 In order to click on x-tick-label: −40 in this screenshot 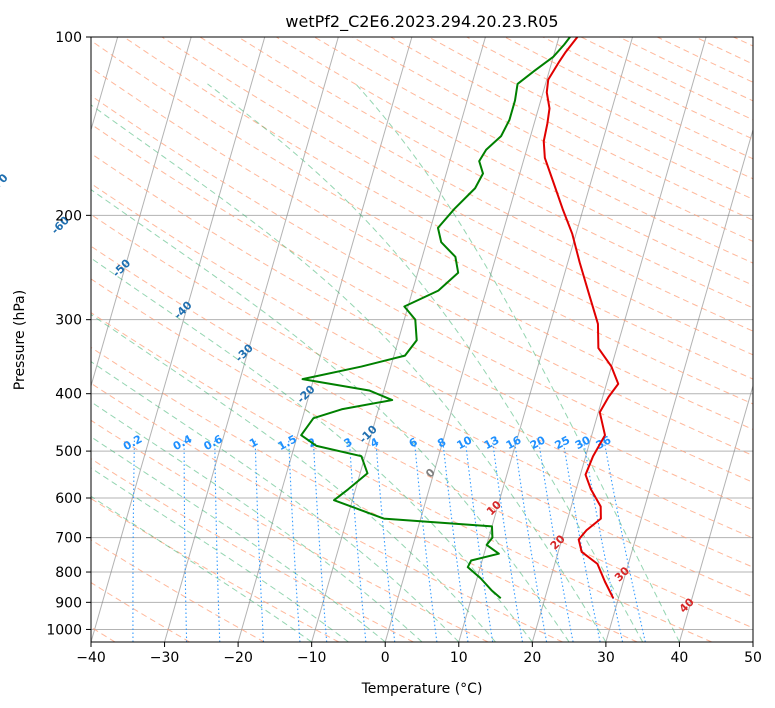, I will do `click(91, 658)`.